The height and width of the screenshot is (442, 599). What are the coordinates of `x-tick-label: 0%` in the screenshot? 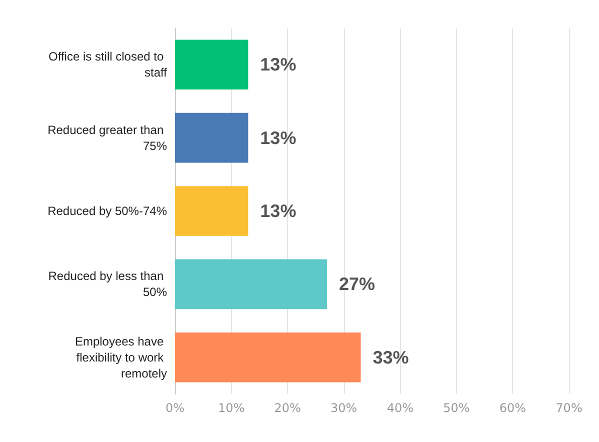 It's located at (175, 408).